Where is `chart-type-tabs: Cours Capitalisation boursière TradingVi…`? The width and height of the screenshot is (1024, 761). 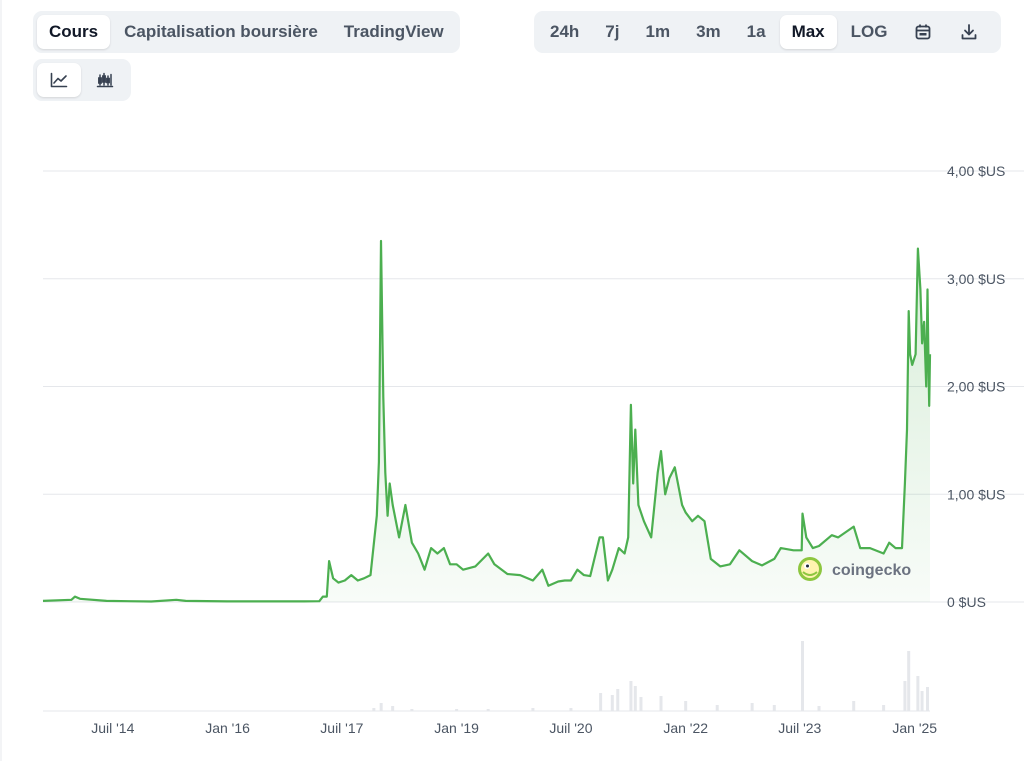
chart-type-tabs: Cours Capitalisation boursière TradingVi… is located at coordinates (246, 32).